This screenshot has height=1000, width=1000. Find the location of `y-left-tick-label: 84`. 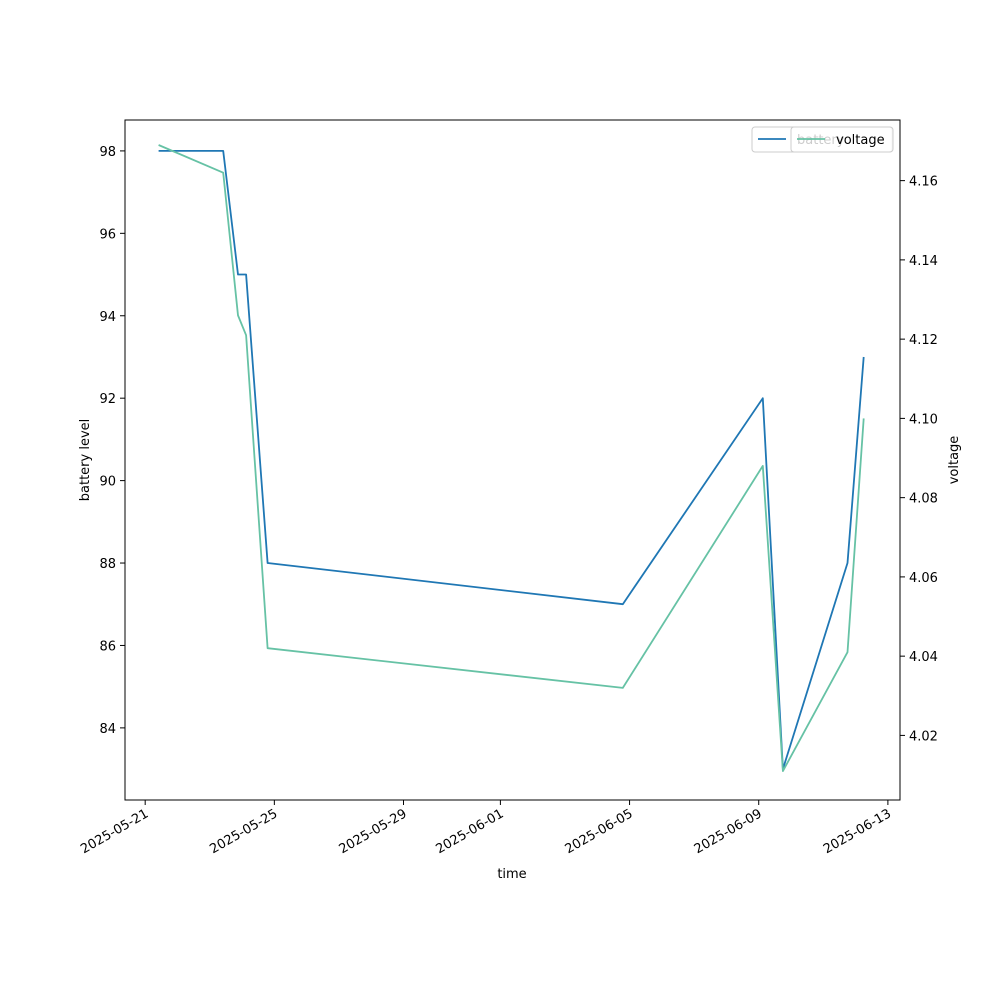

y-left-tick-label: 84 is located at coordinates (107, 729).